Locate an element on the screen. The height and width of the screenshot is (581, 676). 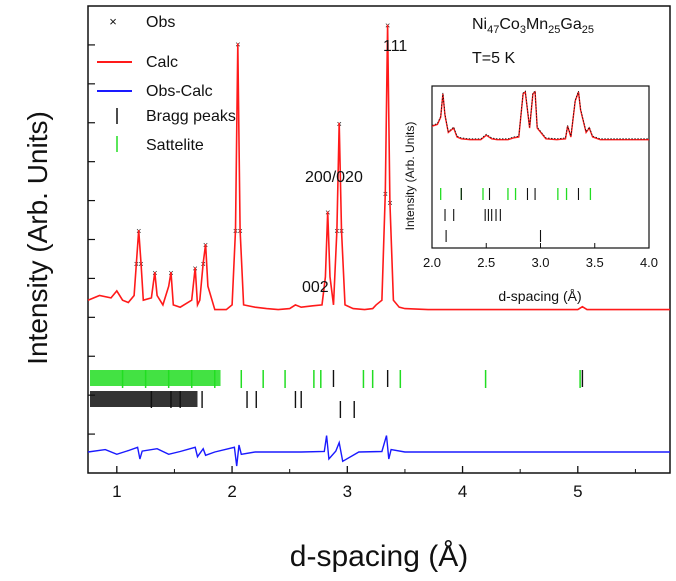
peak-label-002: 002 is located at coordinates (315, 287).